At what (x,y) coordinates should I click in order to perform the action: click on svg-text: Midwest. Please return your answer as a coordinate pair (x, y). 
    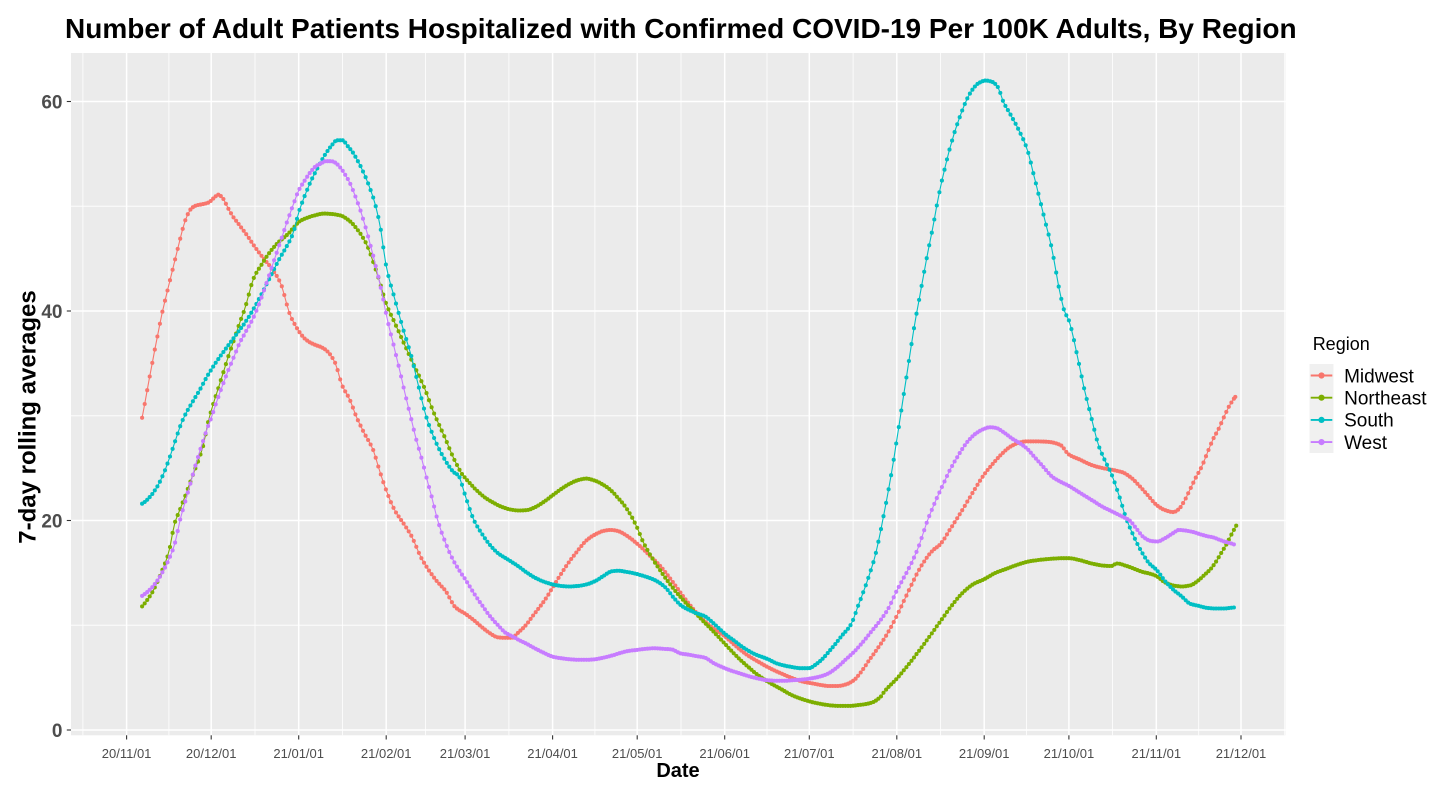
    Looking at the image, I should click on (1379, 376).